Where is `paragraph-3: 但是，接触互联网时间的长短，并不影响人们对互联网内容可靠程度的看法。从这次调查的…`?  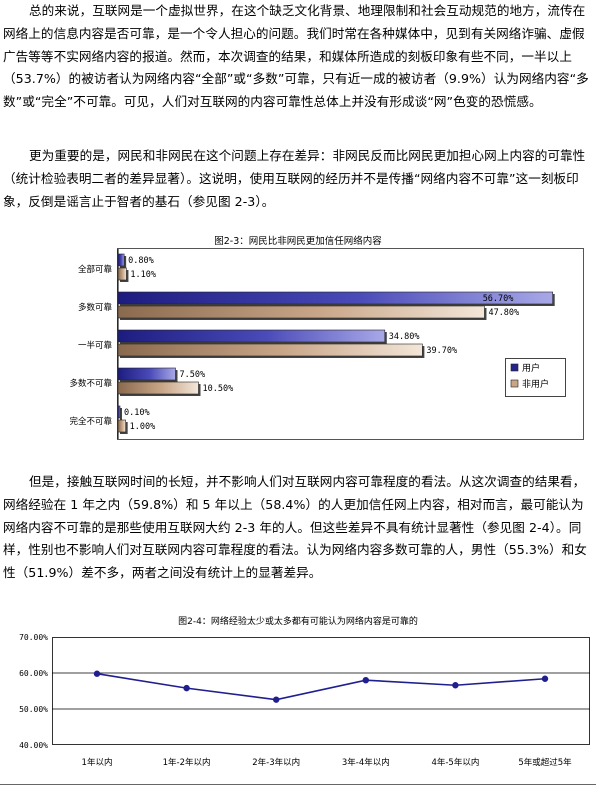
paragraph-3: 但是，接触互联网时间的长短，并不影响人们对互联网内容可靠程度的看法。从这次调查的… is located at coordinates (295, 527).